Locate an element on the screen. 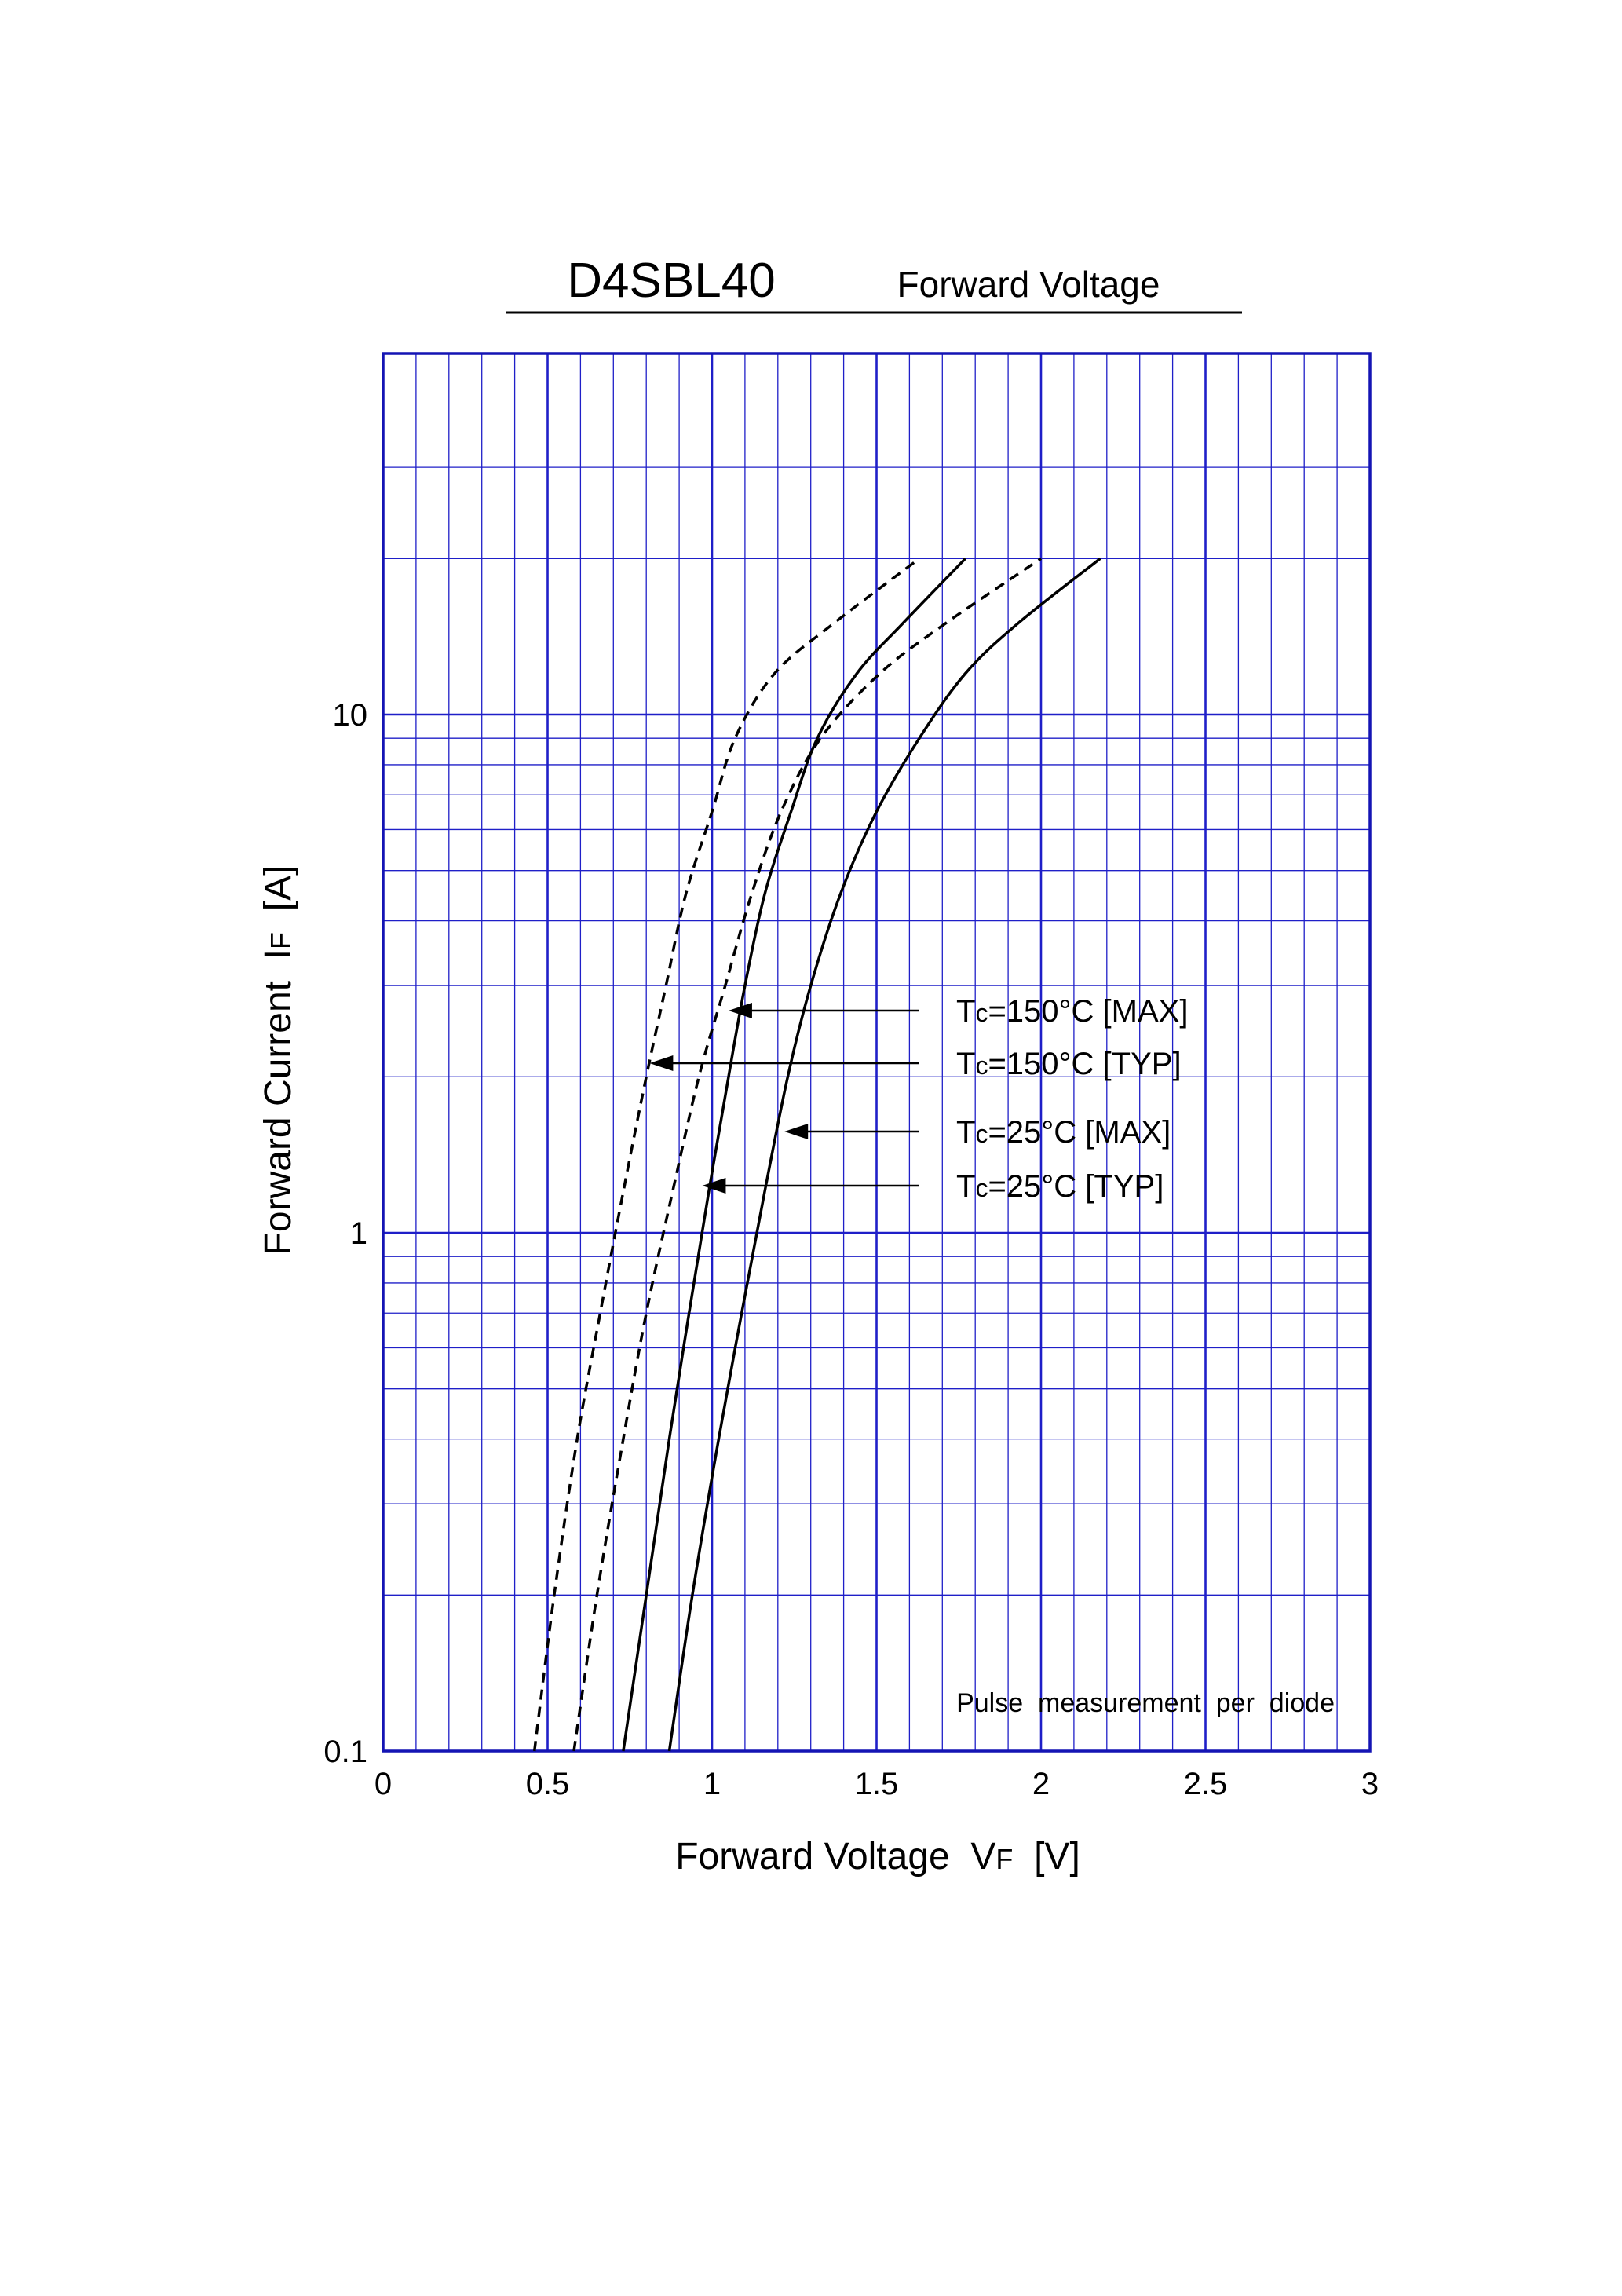 The width and height of the screenshot is (1622, 2296). y-tick-label: 0.1 is located at coordinates (345, 1752).